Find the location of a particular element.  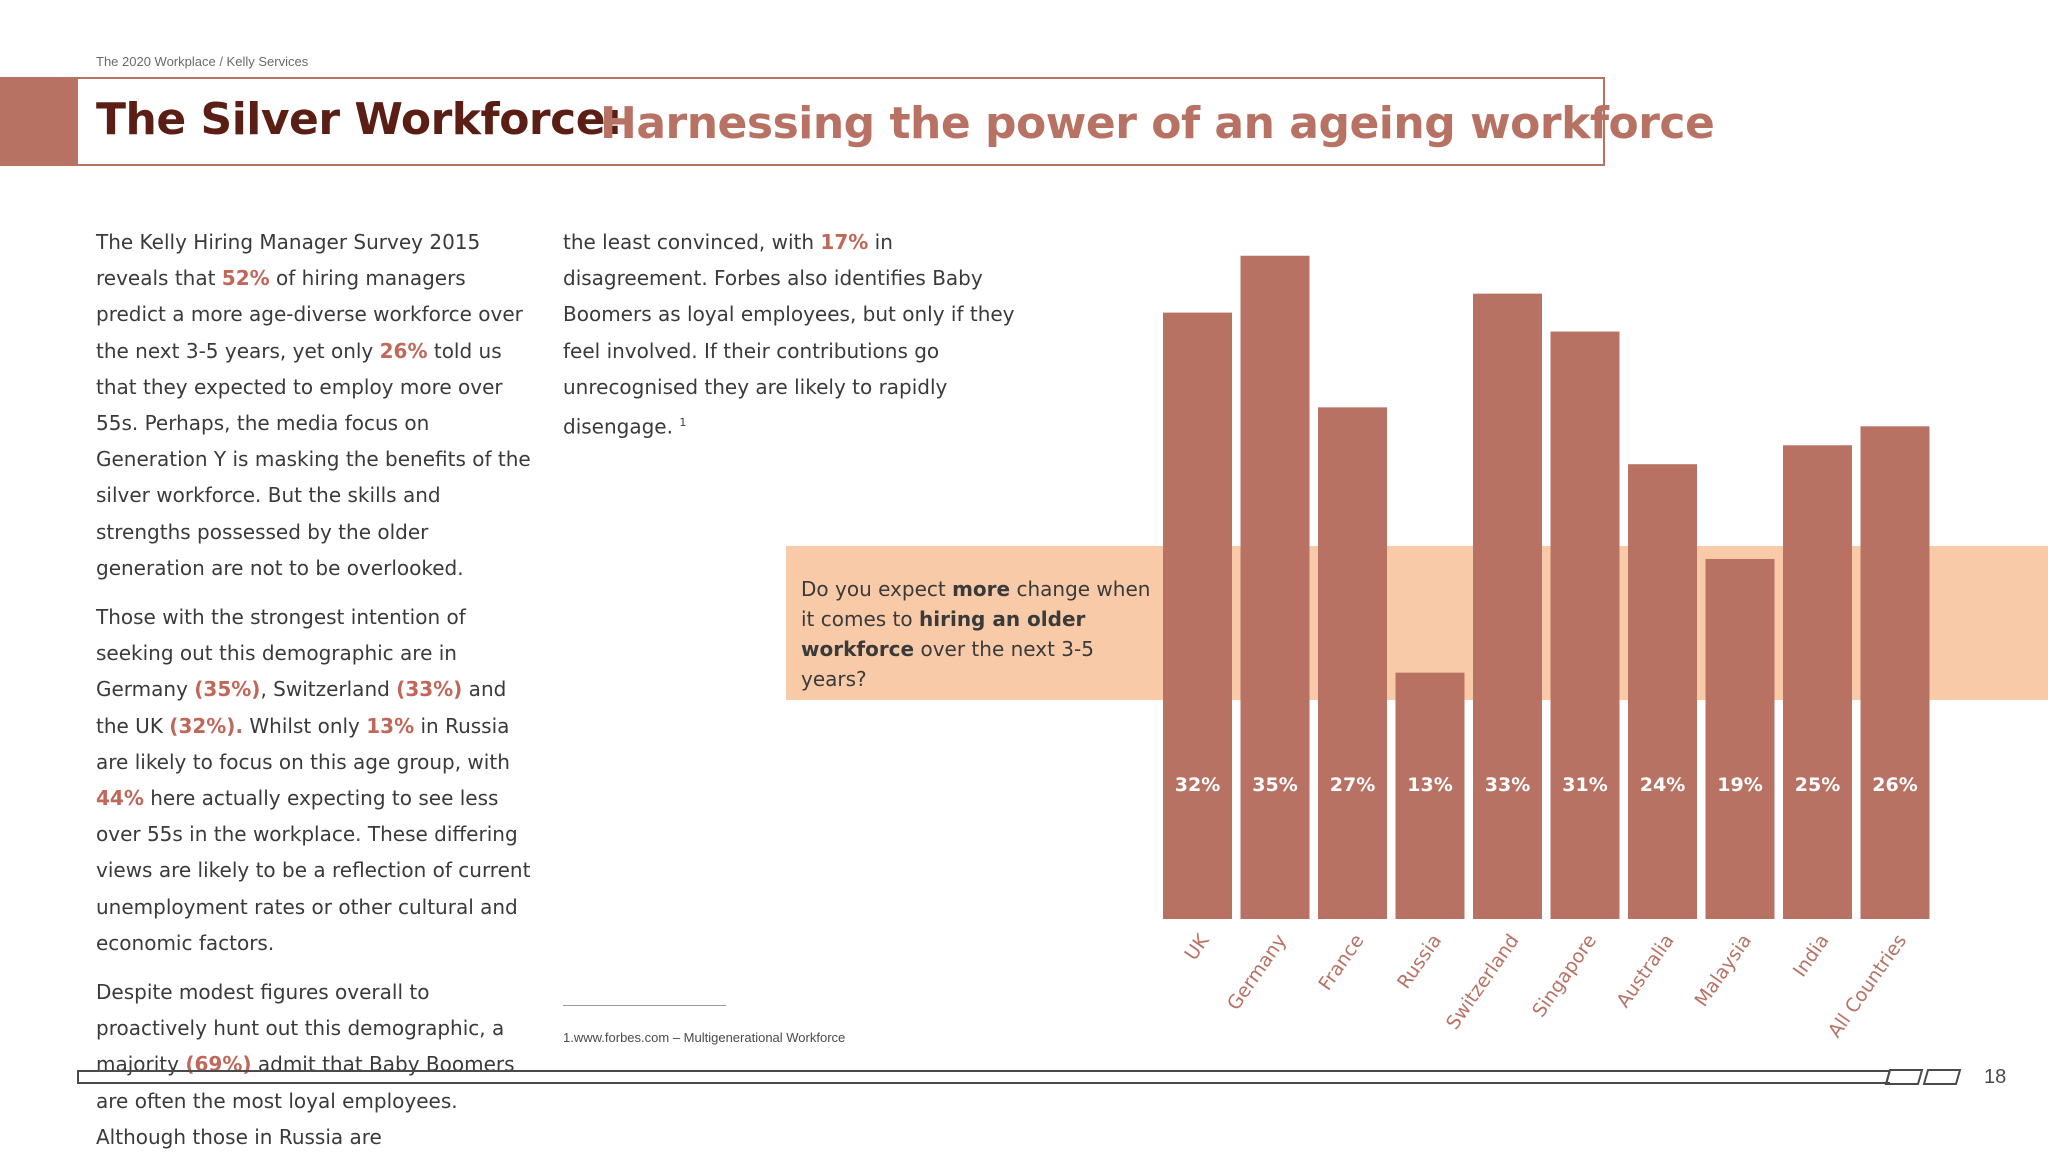

bar-value-label: 19% is located at coordinates (1739, 785).